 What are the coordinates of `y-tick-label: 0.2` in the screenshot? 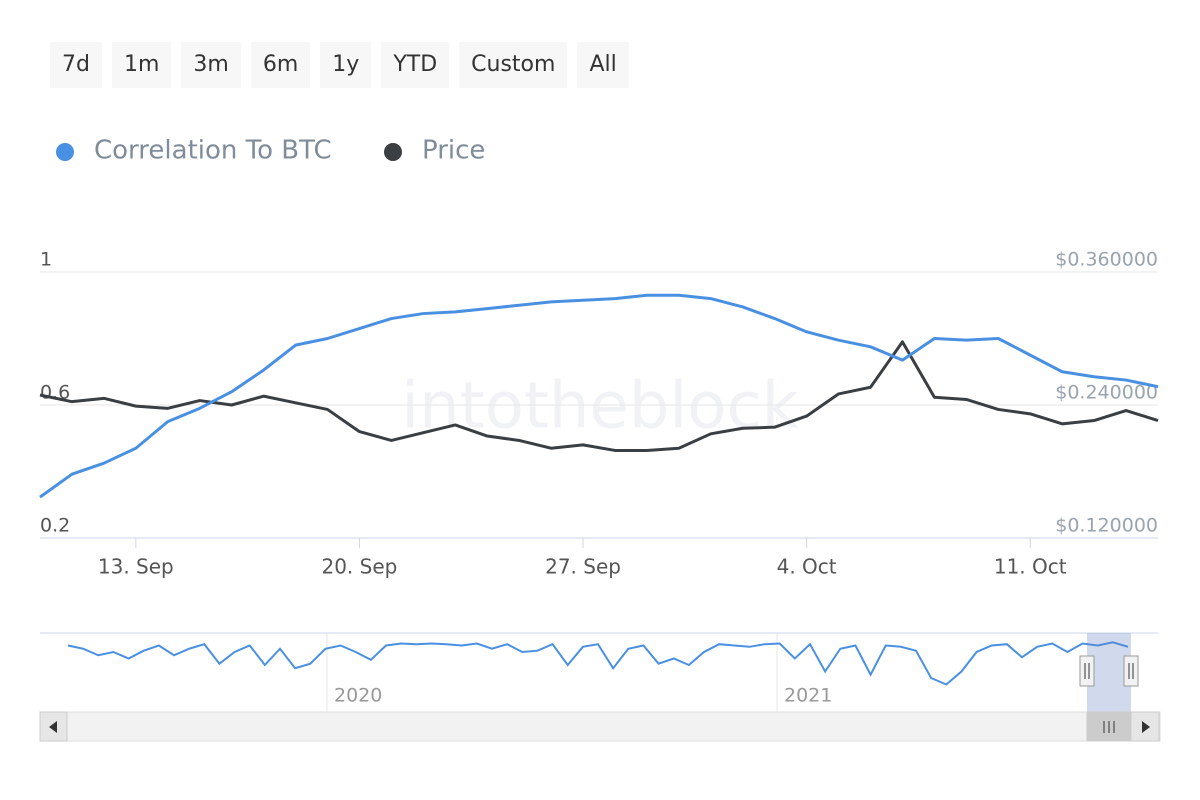 It's located at (55, 526).